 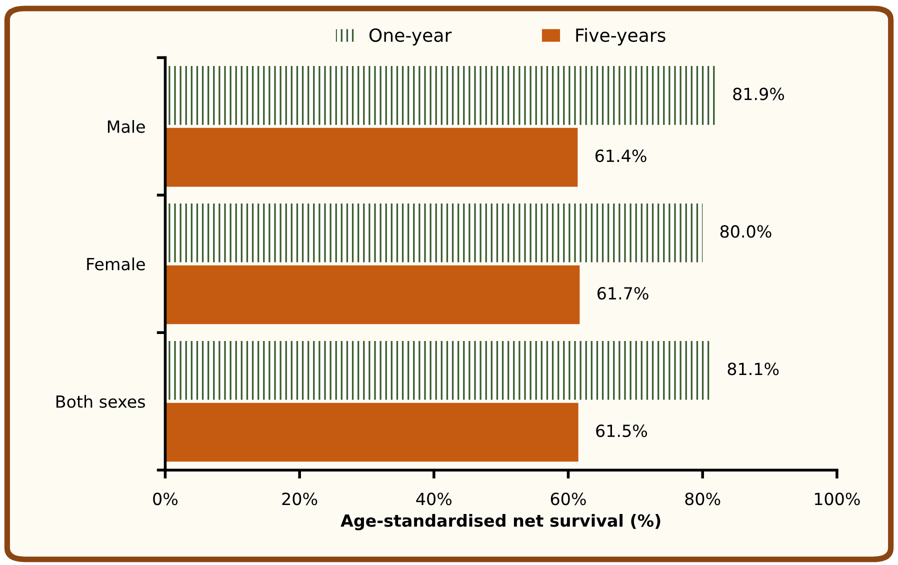 I want to click on data-label: 81.9%, so click(x=758, y=94).